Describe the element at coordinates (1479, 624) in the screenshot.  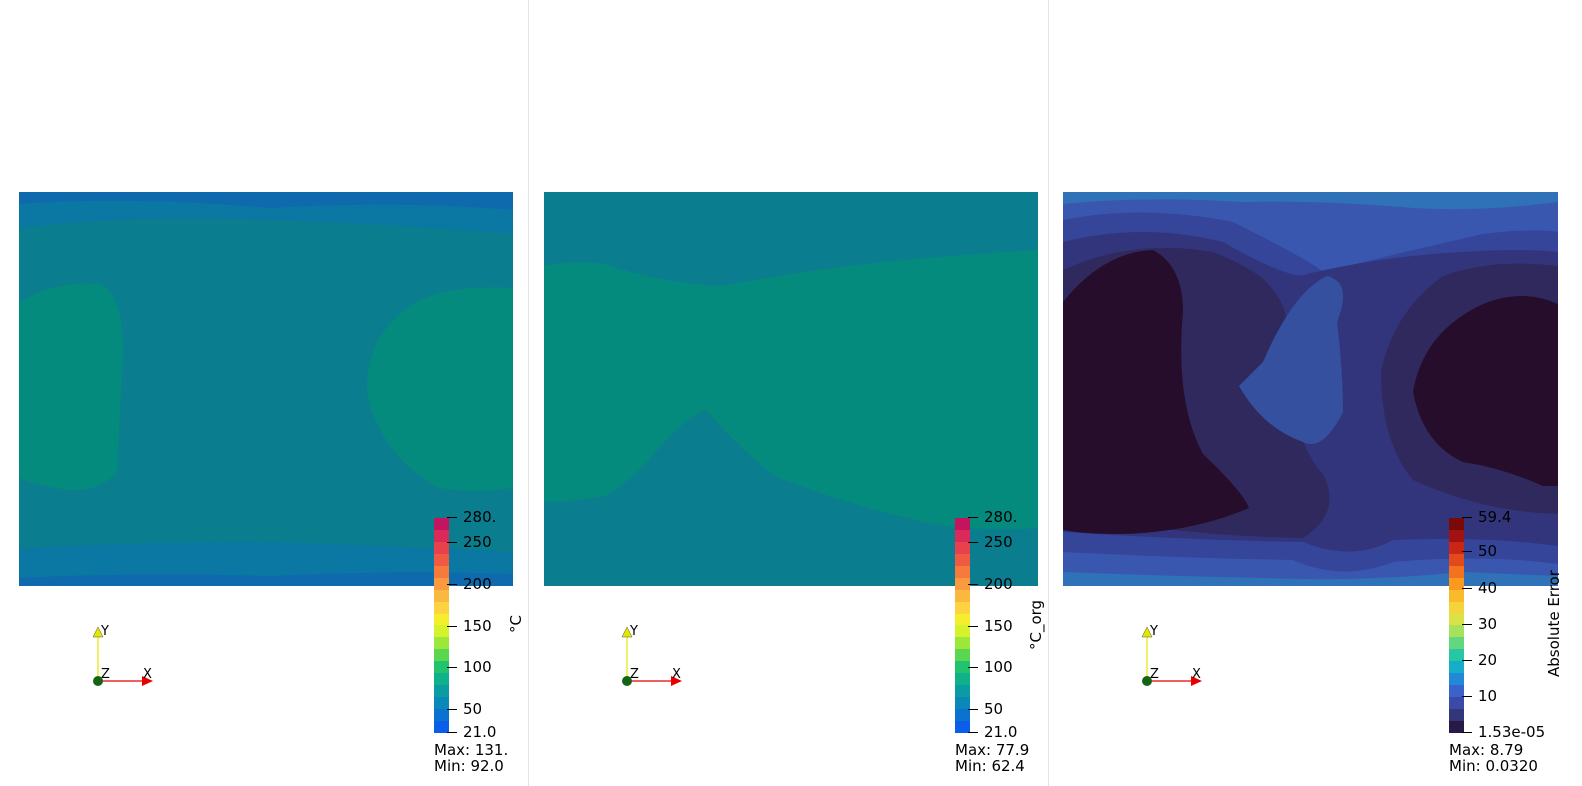
I see `legend-tick: 30` at that location.